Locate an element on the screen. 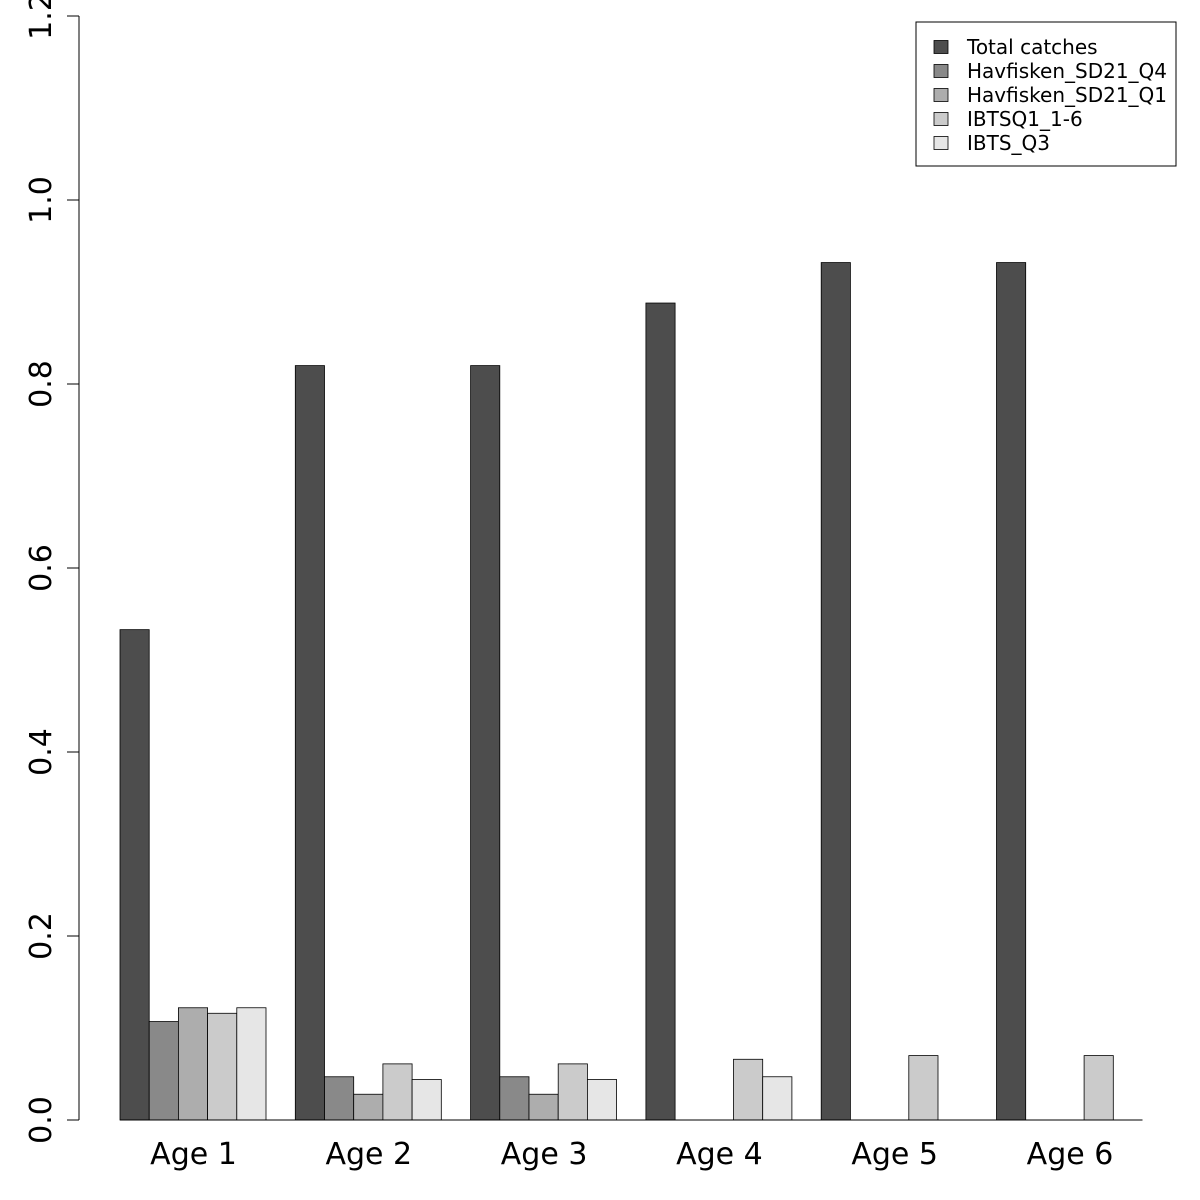  legend-box is located at coordinates (1046, 94).